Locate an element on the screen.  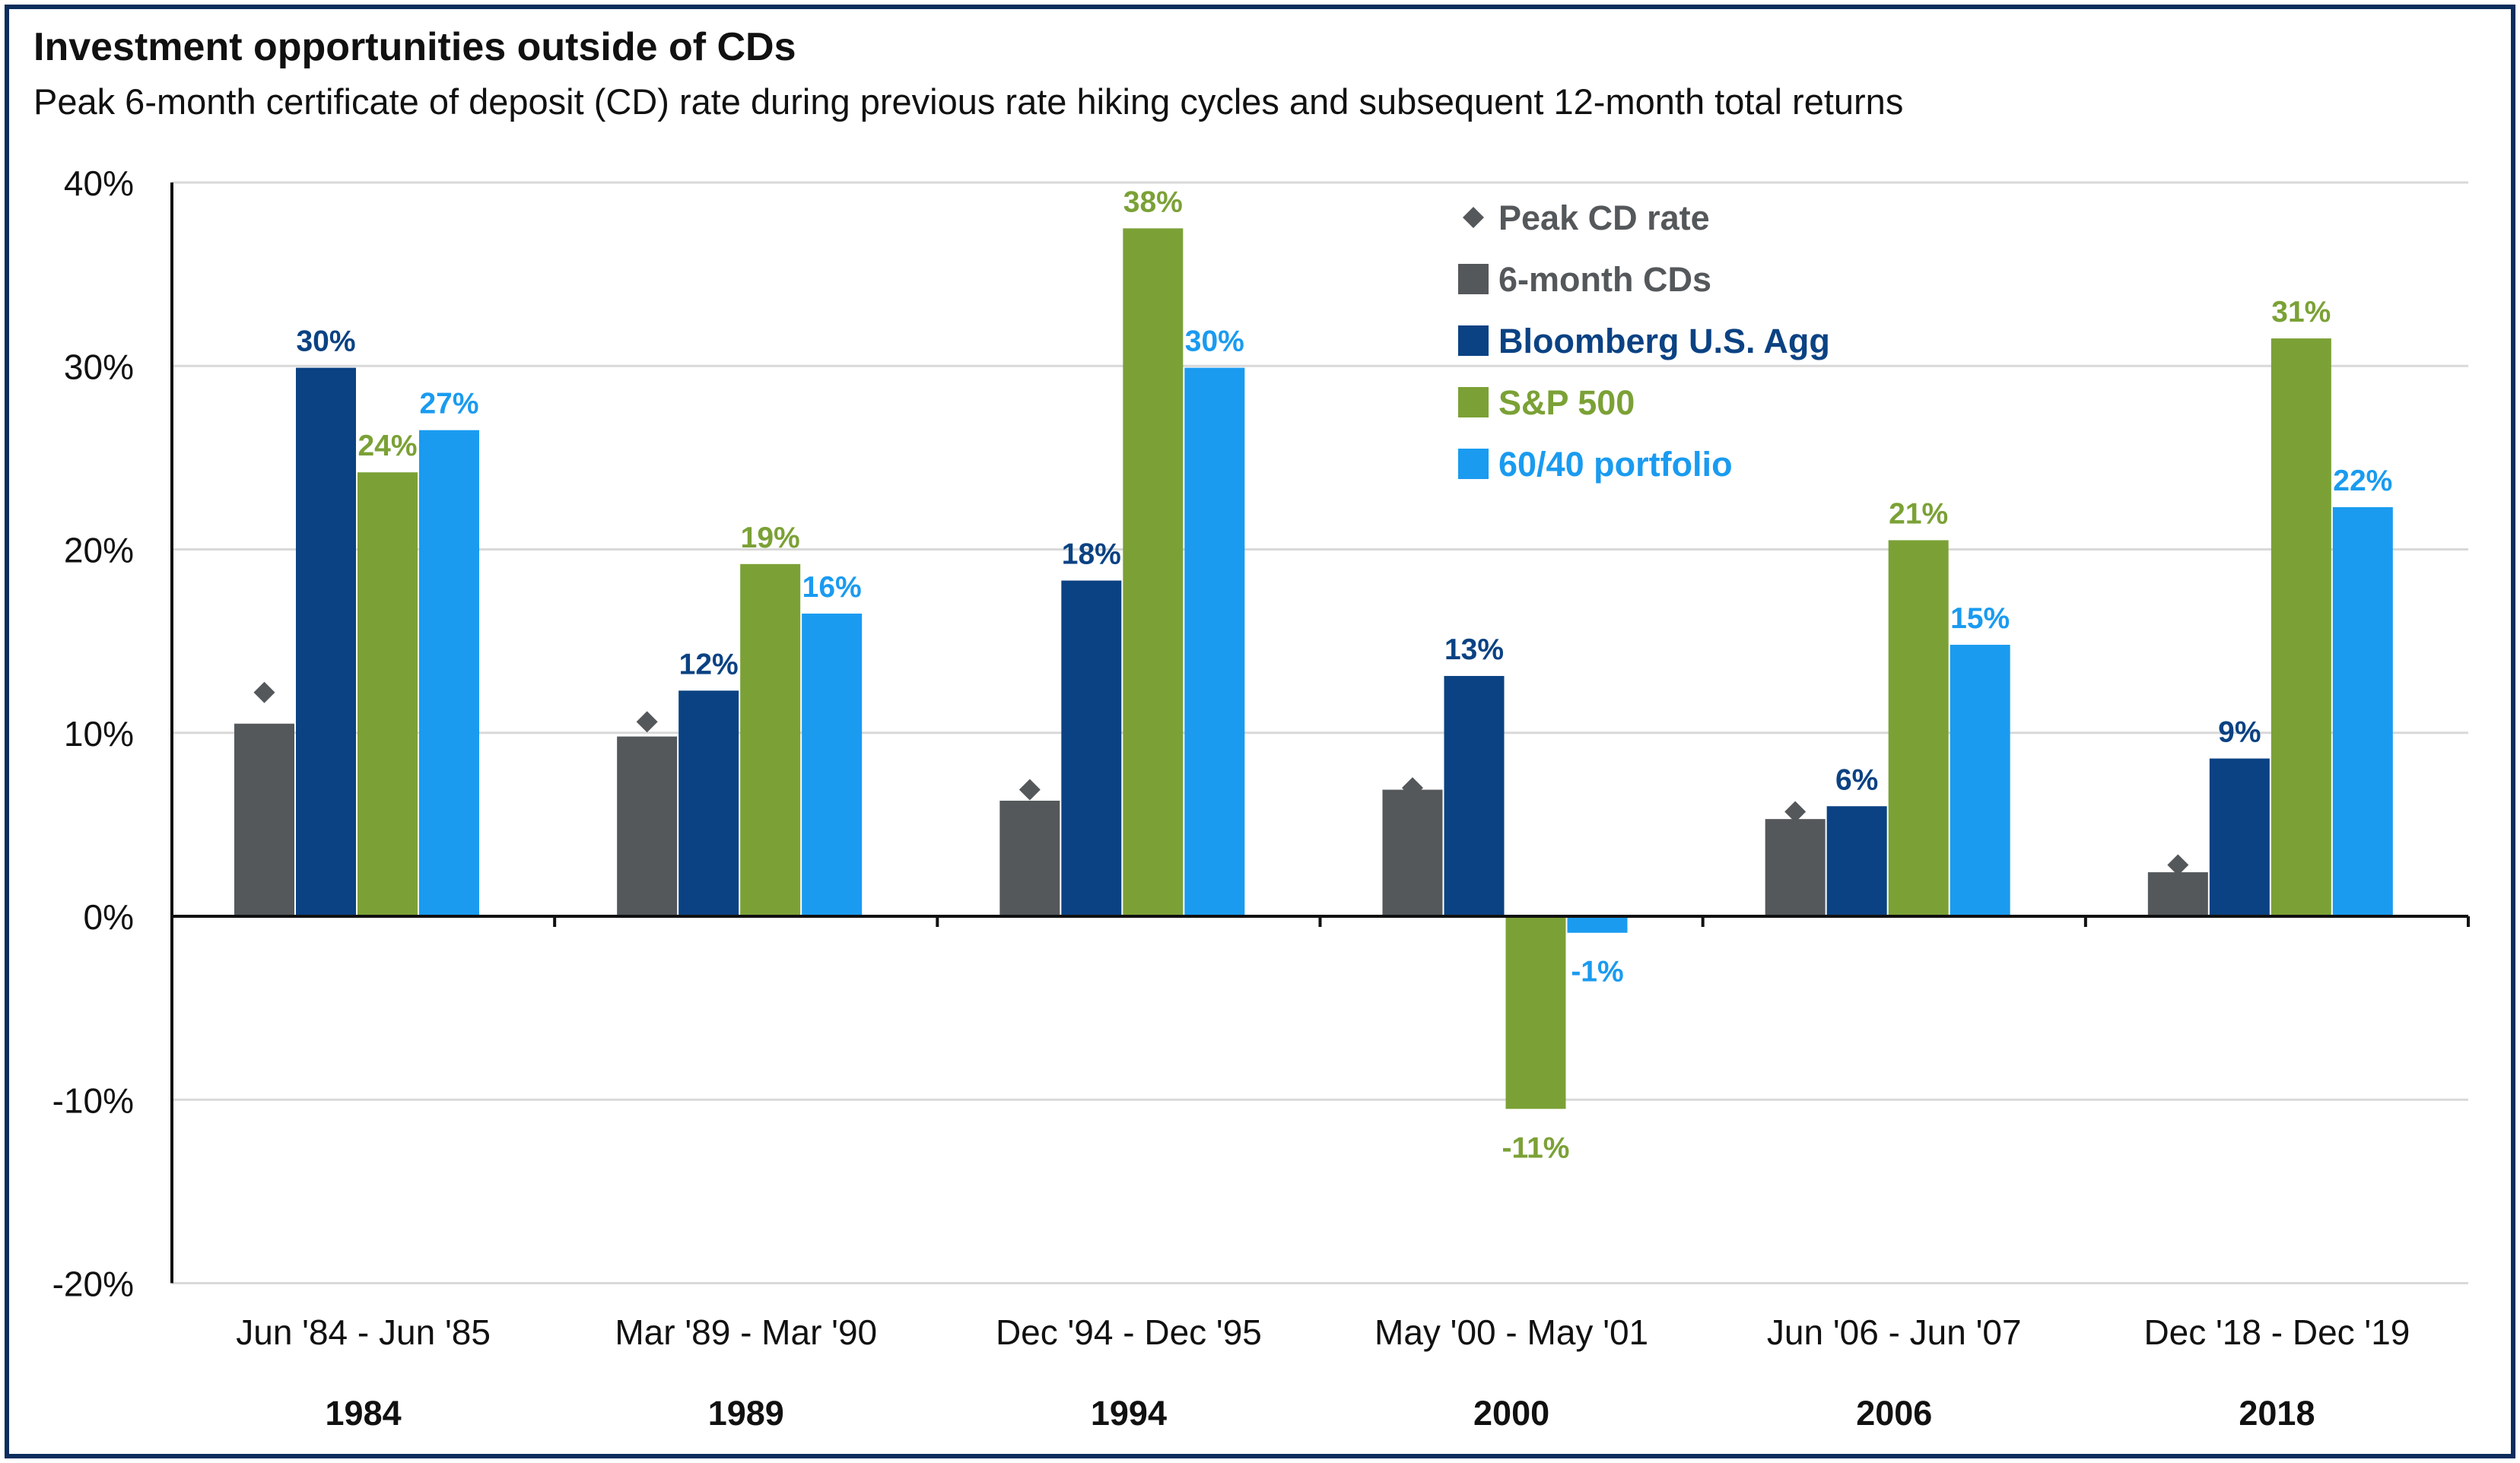
y-tick-label: 10% is located at coordinates (99, 734).